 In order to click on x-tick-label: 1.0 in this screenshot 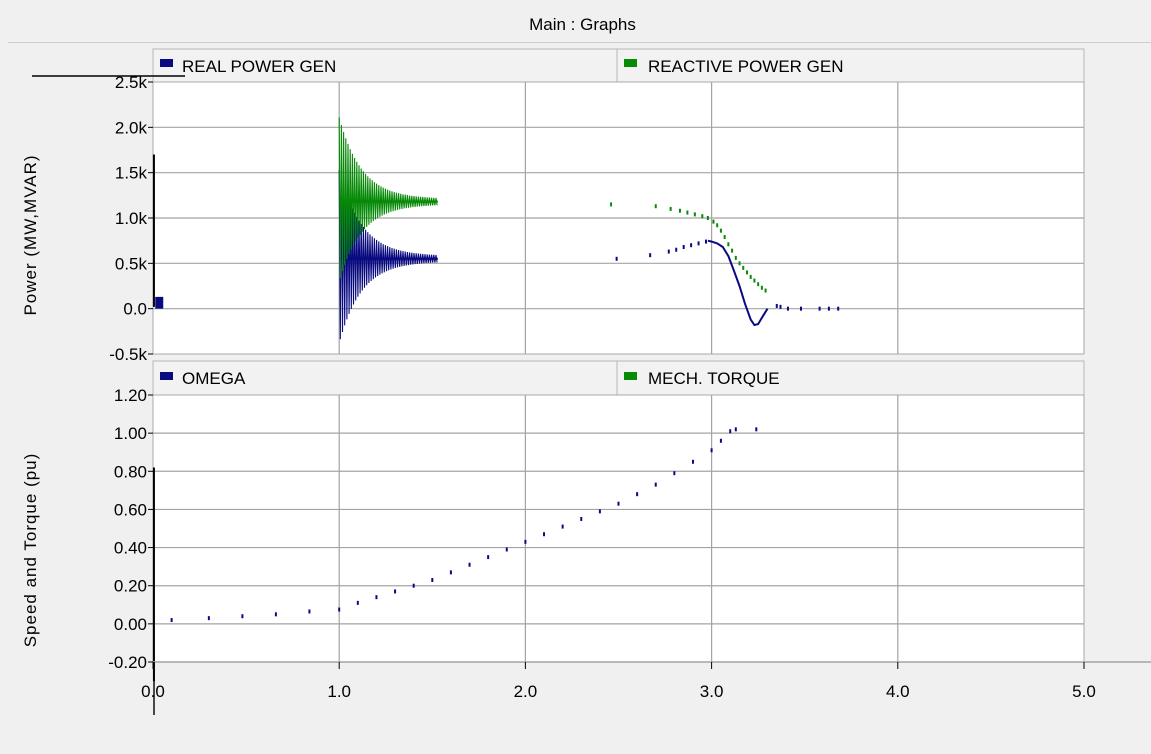, I will do `click(339, 691)`.